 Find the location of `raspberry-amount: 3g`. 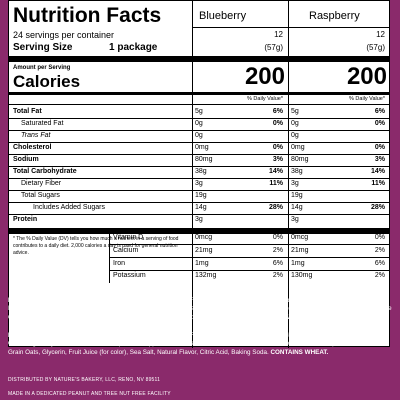

raspberry-amount: 3g is located at coordinates (295, 183).